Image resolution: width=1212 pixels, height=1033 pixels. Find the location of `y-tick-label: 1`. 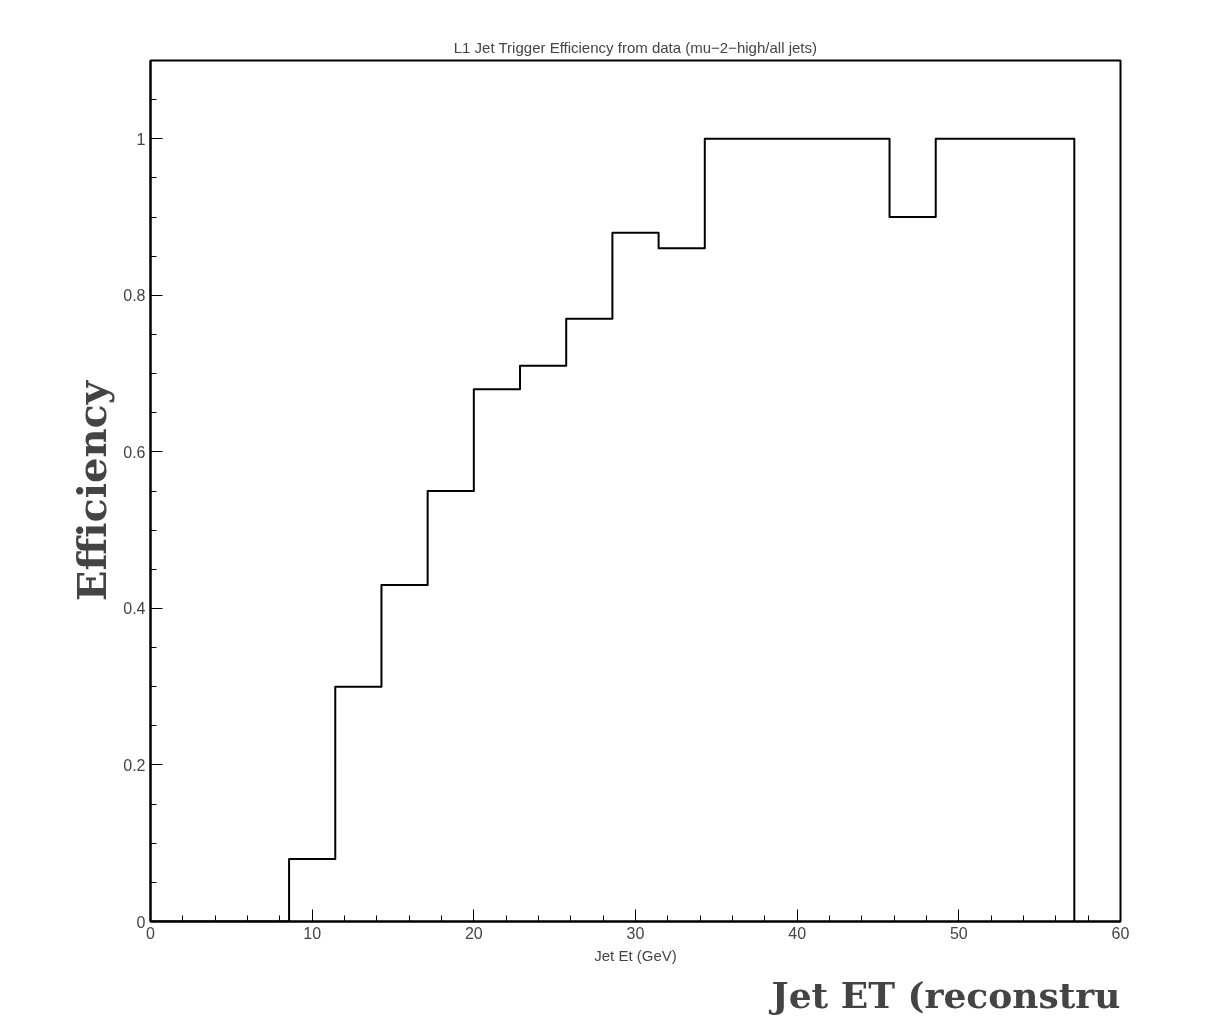

y-tick-label: 1 is located at coordinates (141, 139).